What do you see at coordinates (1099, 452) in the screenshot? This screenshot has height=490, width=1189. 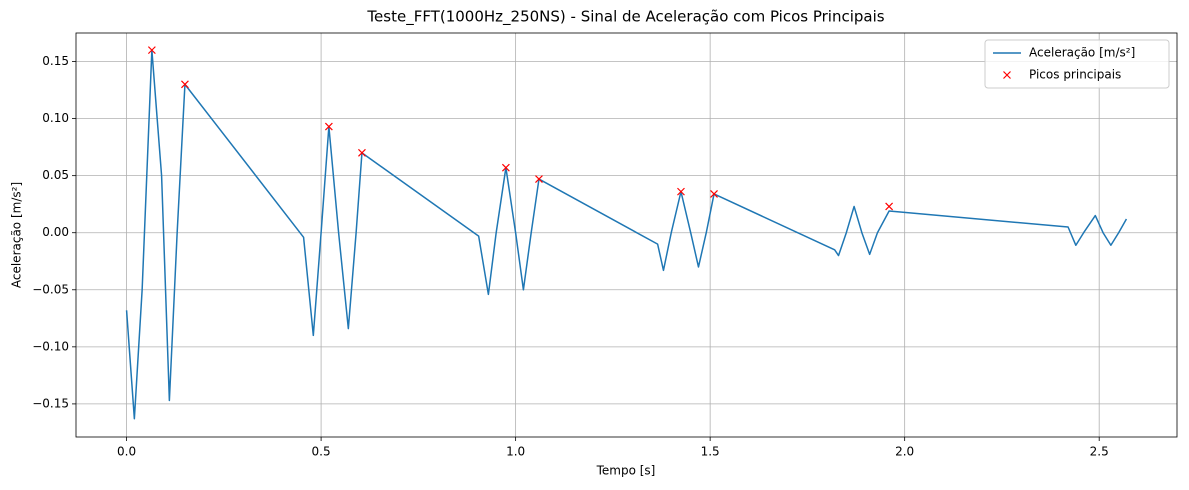 I see `x-tick-label: 2.5` at bounding box center [1099, 452].